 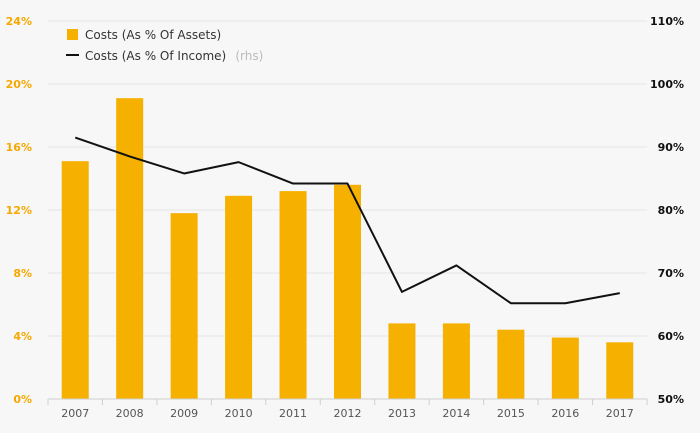 What do you see at coordinates (293, 413) in the screenshot?
I see `x-tick-label: 2011` at bounding box center [293, 413].